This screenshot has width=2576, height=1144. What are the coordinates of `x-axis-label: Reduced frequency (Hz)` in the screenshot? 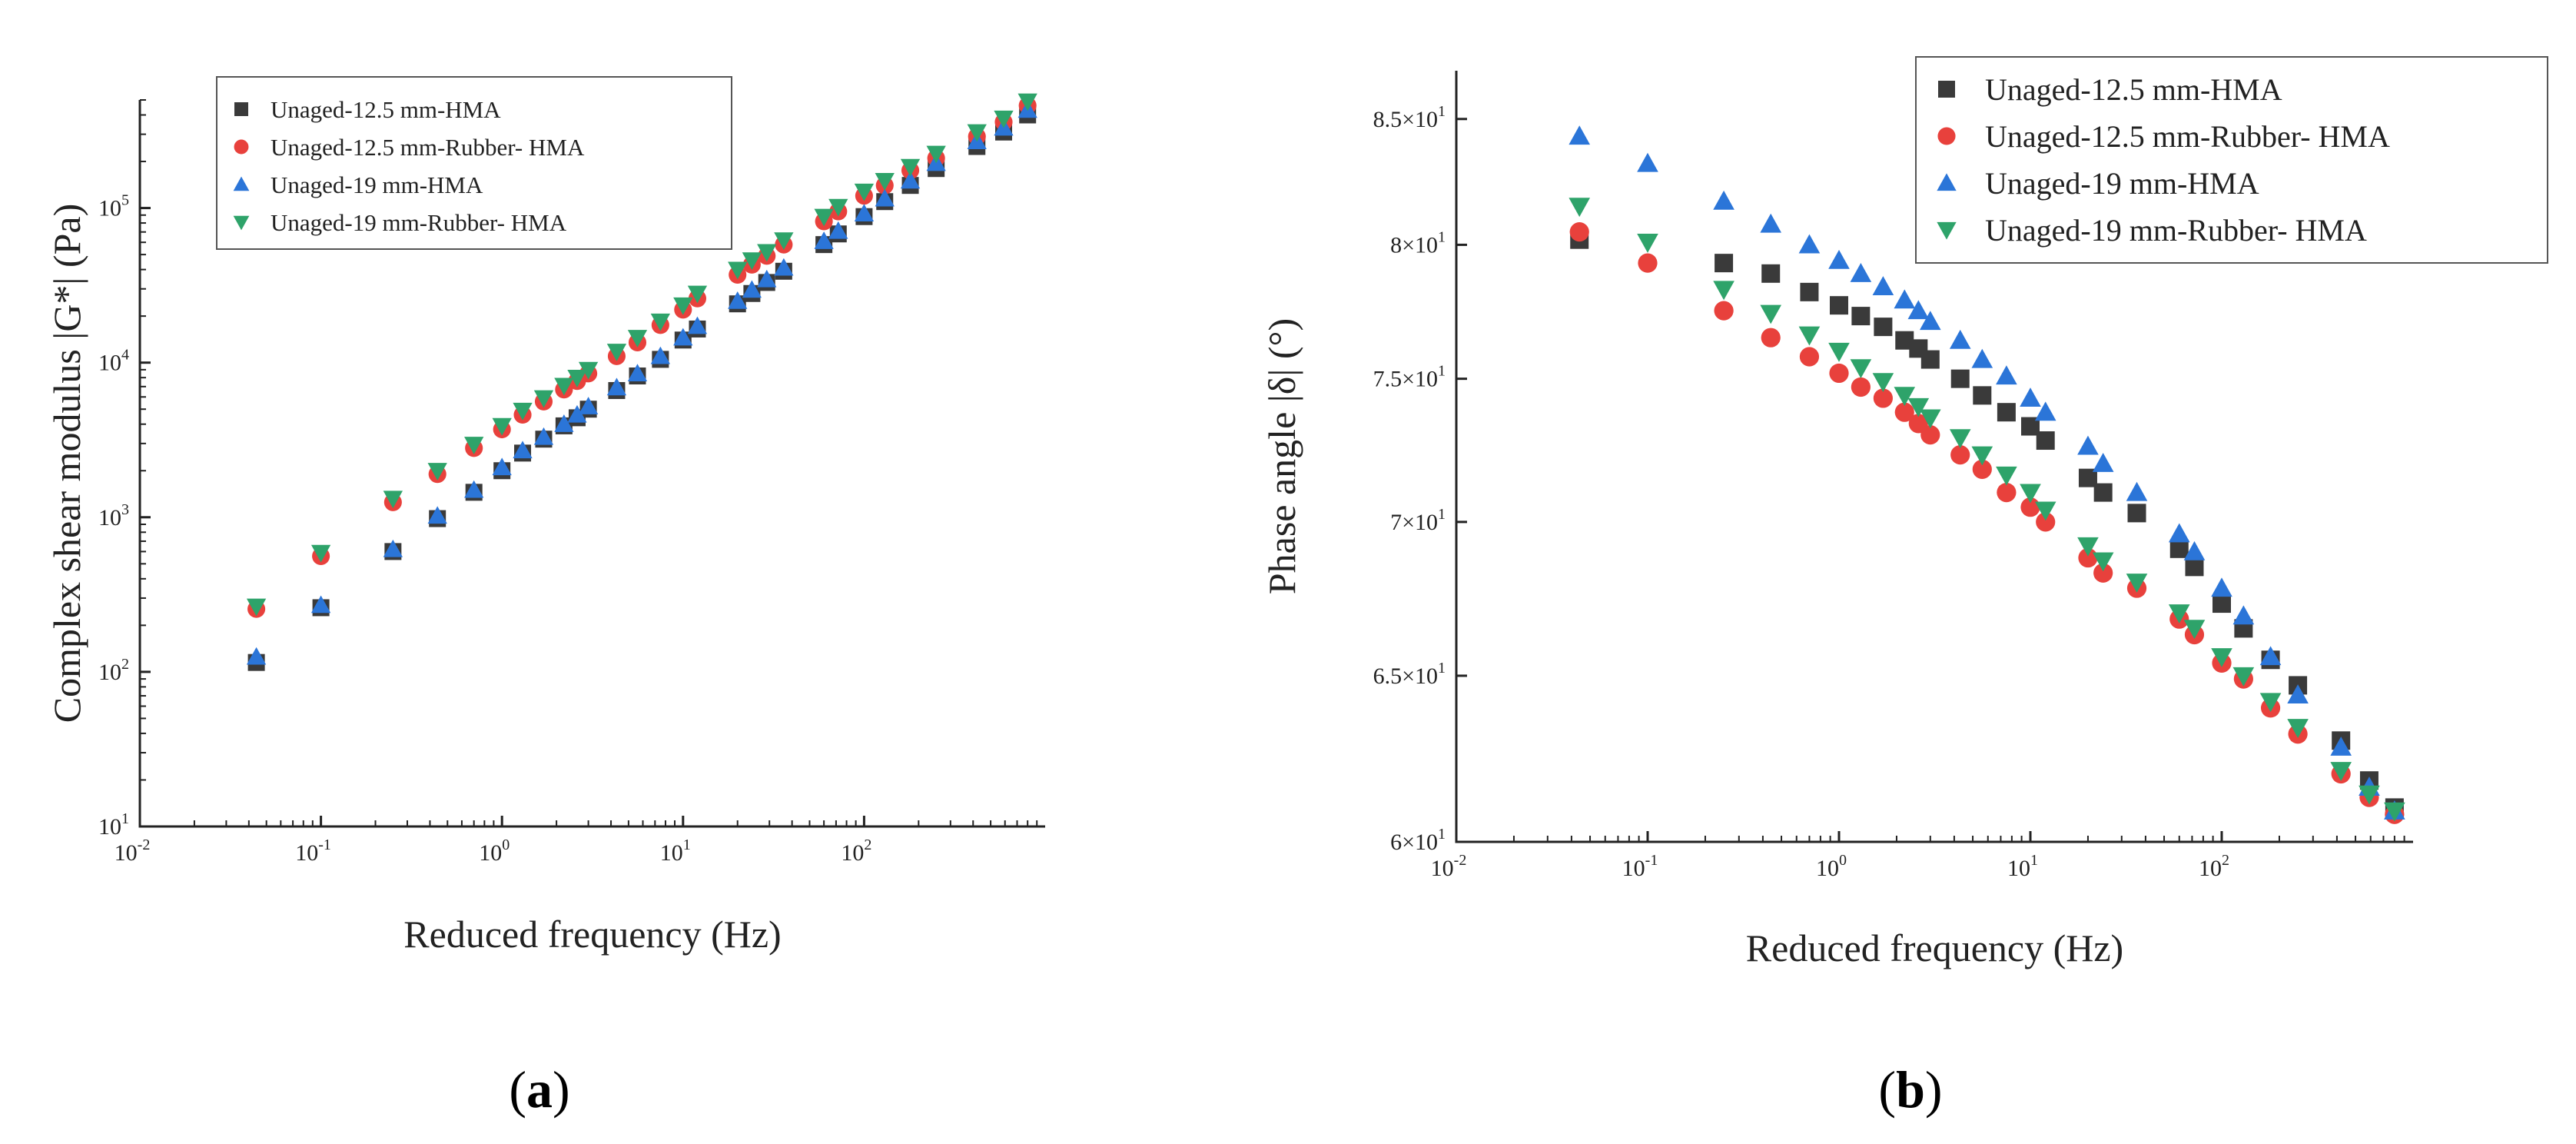 It's located at (1934, 947).